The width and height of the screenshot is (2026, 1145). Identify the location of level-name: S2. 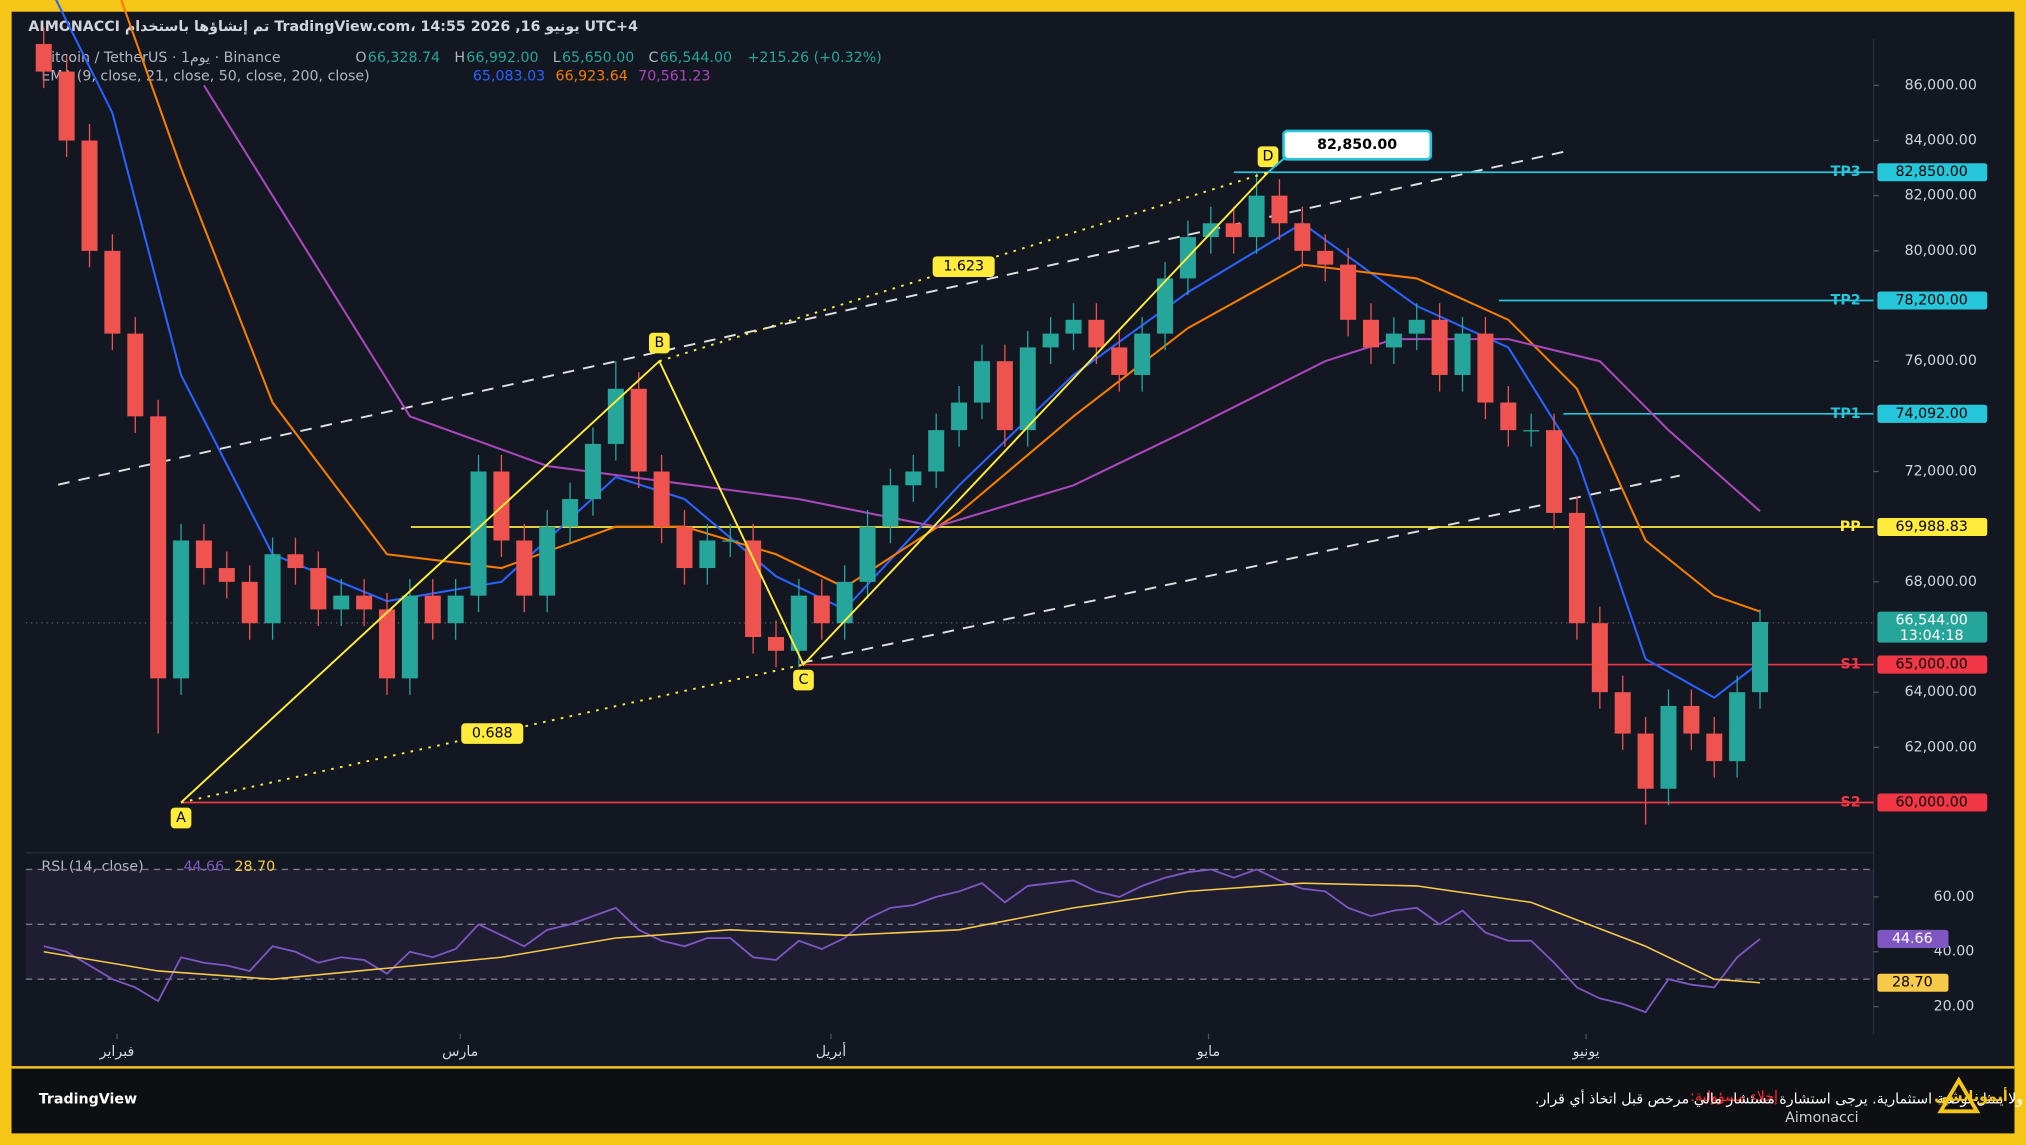
(1850, 802).